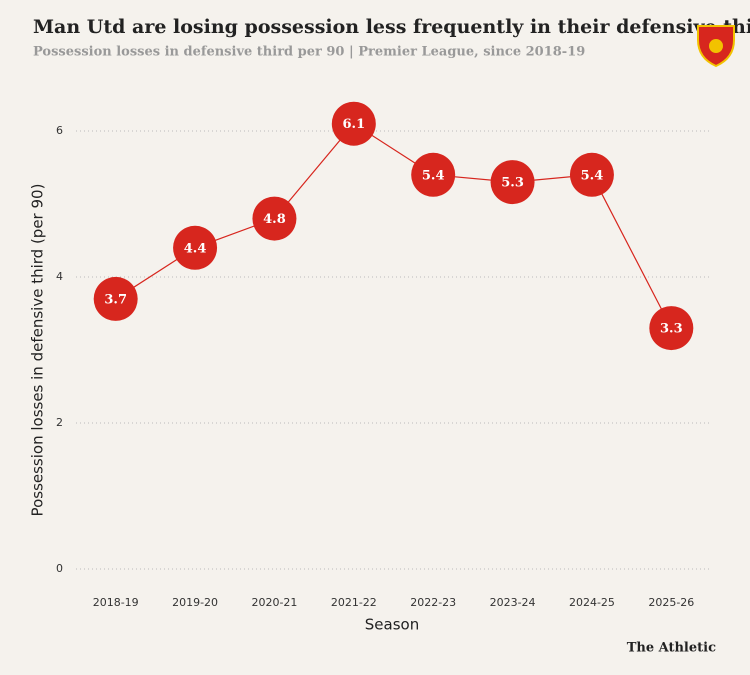  What do you see at coordinates (59, 276) in the screenshot?
I see `y-tick-label: 4` at bounding box center [59, 276].